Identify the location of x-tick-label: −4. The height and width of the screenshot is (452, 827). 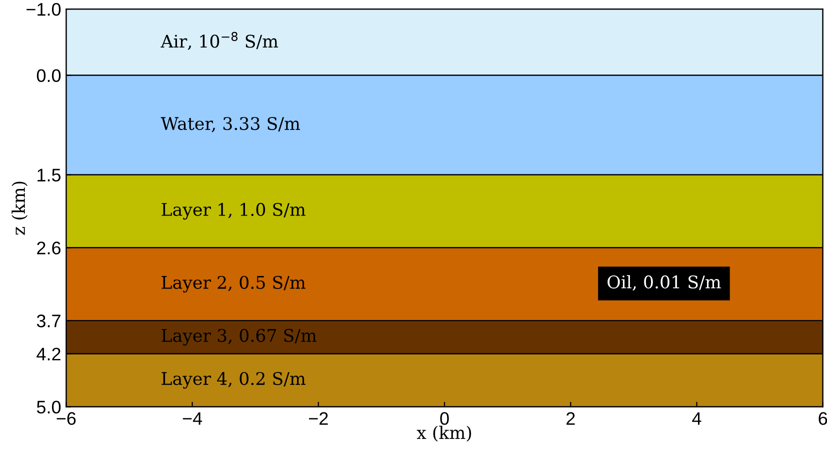
(192, 418).